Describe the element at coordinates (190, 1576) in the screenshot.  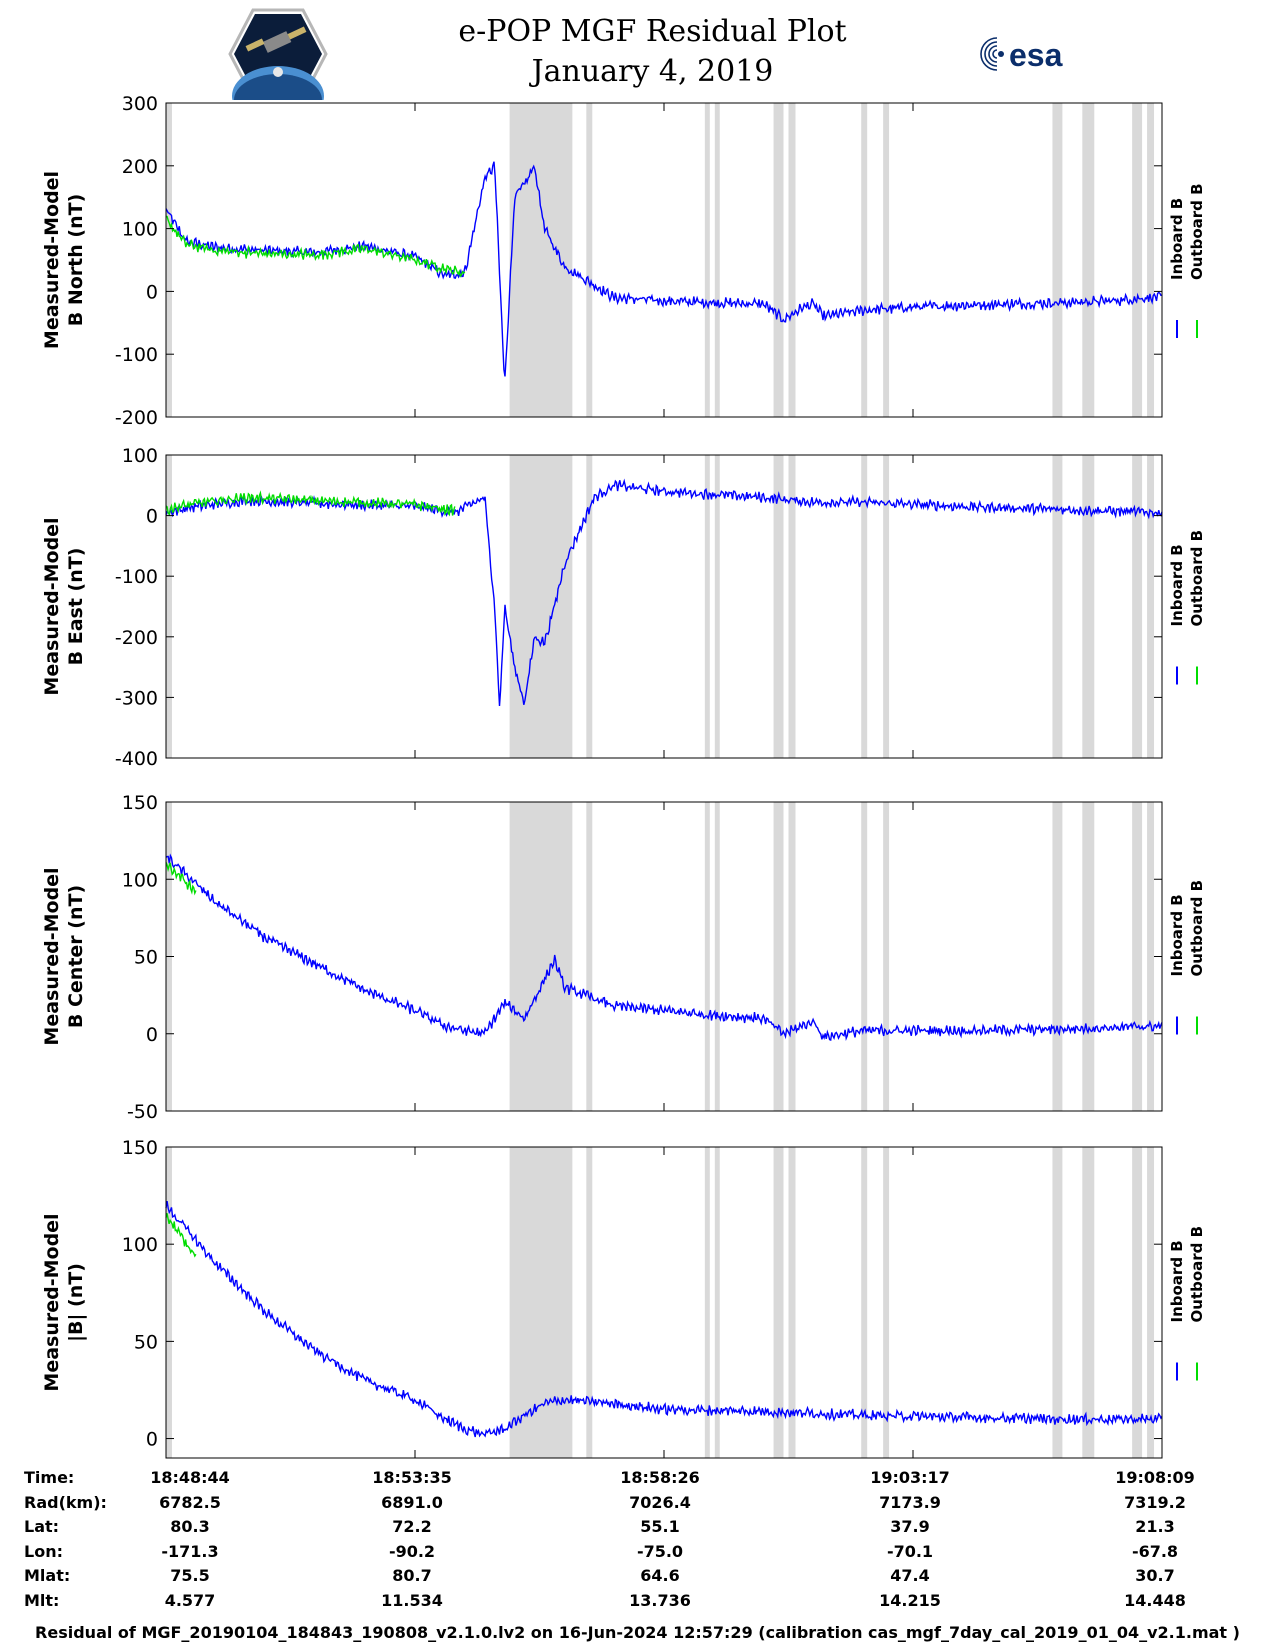
I see `ephemeris-cell: 75.5` at that location.